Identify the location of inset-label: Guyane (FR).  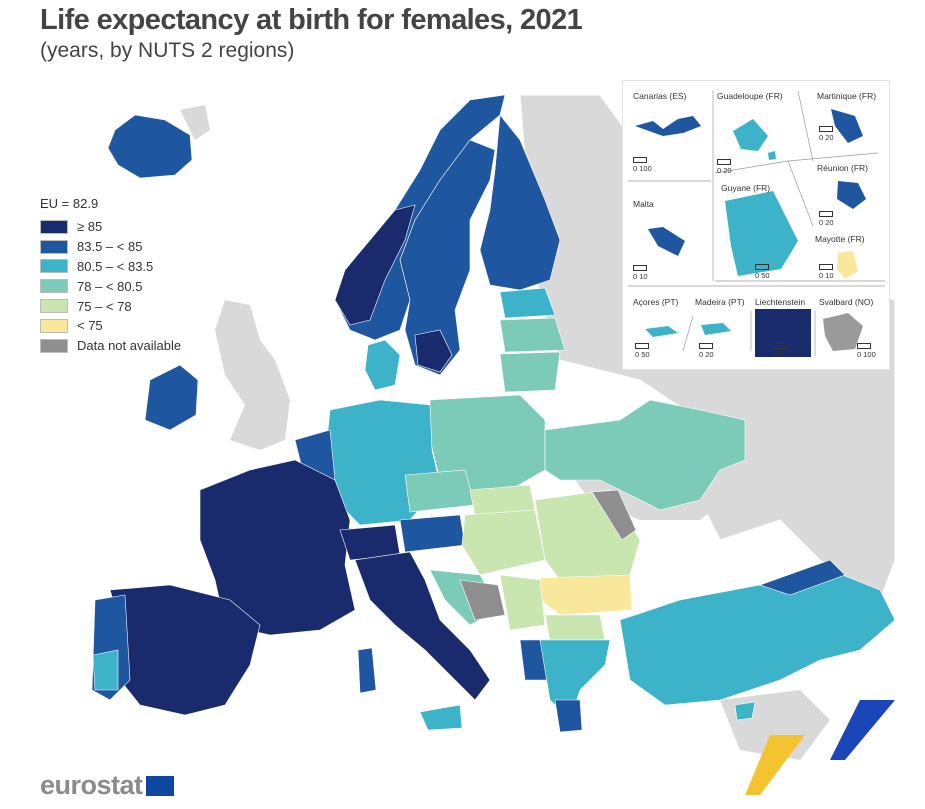
(746, 188).